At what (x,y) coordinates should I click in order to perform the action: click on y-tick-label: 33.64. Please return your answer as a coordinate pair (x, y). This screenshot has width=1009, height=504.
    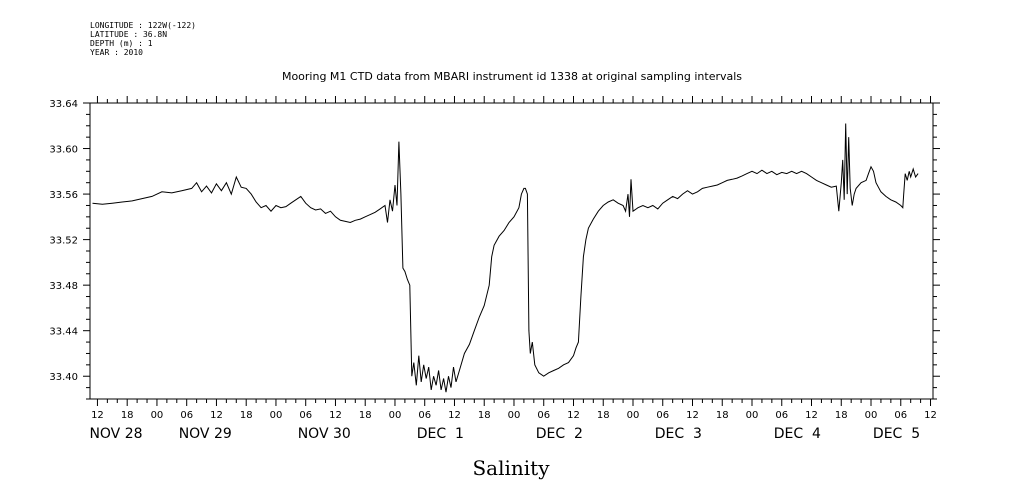
    Looking at the image, I should click on (63, 104).